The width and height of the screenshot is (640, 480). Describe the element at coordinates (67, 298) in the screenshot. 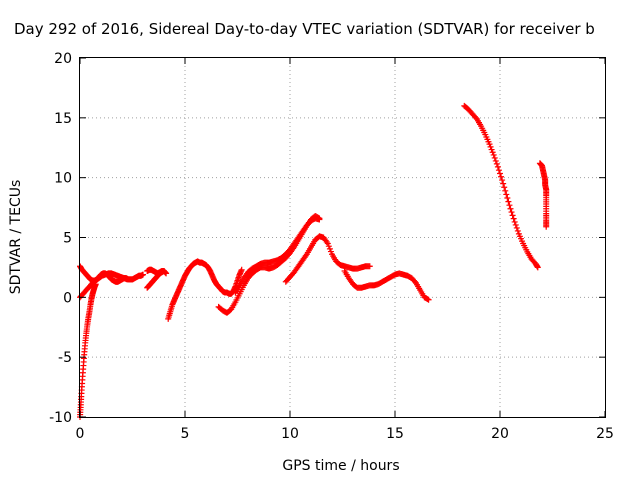

I see `y-tick-label: 0` at that location.